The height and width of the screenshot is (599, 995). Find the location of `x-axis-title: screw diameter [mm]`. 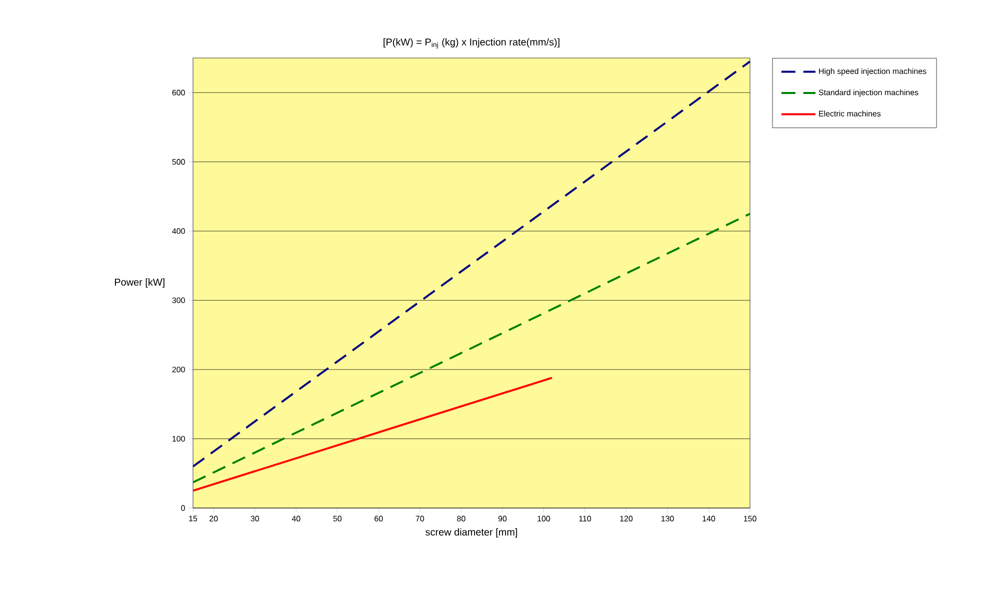

x-axis-title: screw diameter [mm] is located at coordinates (472, 533).